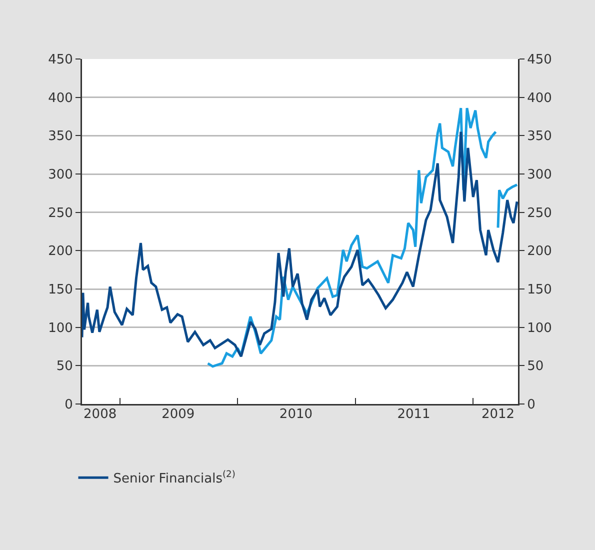 The height and width of the screenshot is (550, 595). Describe the element at coordinates (60, 213) in the screenshot. I see `y-tick-label: 250` at that location.